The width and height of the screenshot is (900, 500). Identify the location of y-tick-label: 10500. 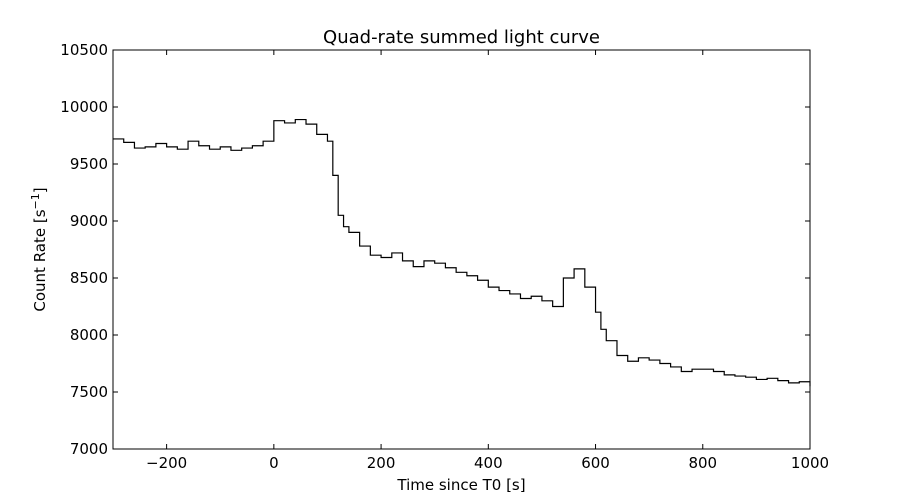
(84, 50).